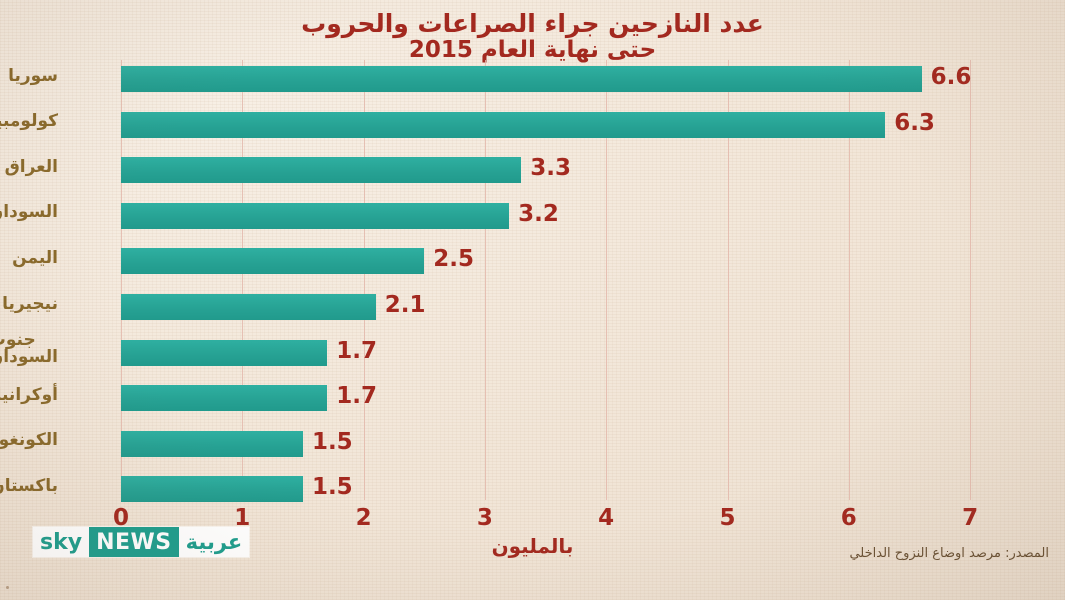 This screenshot has height=600, width=1065. Describe the element at coordinates (914, 122) in the screenshot. I see `bar-value-label: 6.3` at that location.